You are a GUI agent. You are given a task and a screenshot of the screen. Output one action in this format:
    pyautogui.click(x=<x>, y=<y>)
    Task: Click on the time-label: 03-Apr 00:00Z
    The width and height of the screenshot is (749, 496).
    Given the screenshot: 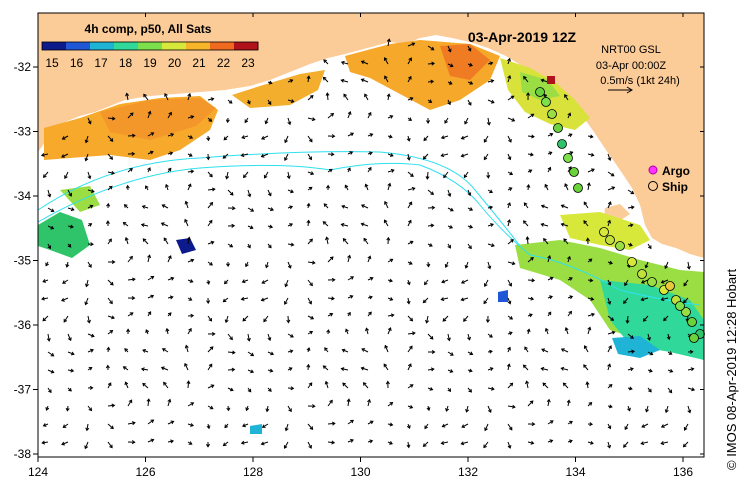 What is the action you would take?
    pyautogui.click(x=631, y=66)
    